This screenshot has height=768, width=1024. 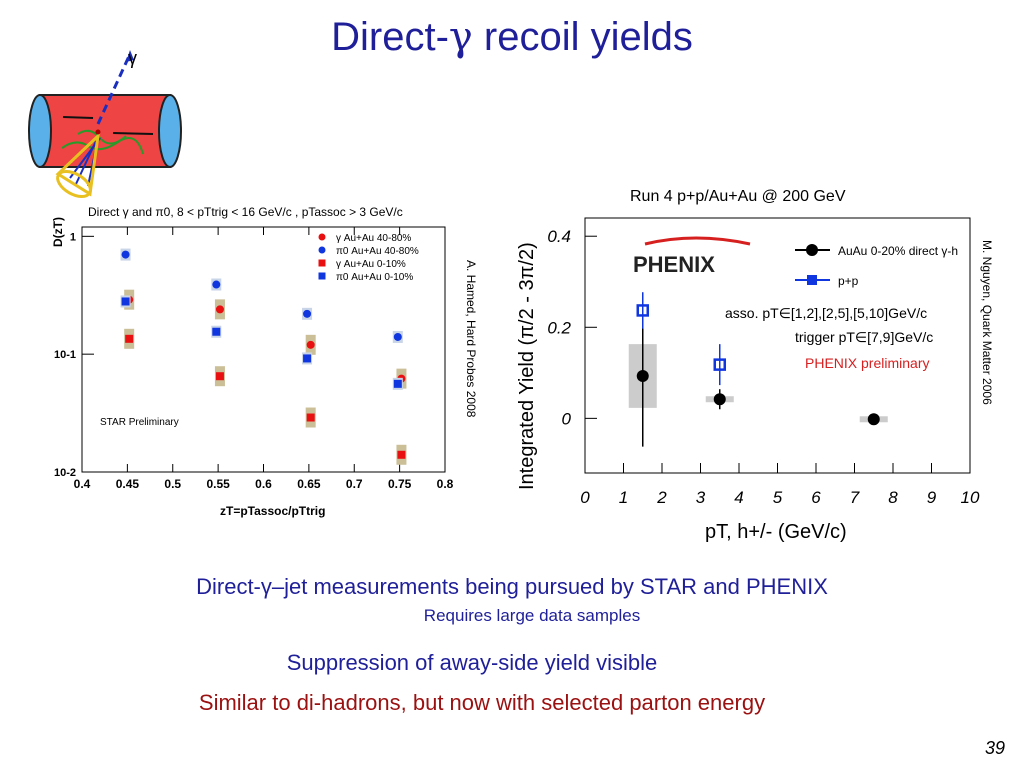 What do you see at coordinates (532, 615) in the screenshot?
I see `bullet-line-2: Requires large data samples` at bounding box center [532, 615].